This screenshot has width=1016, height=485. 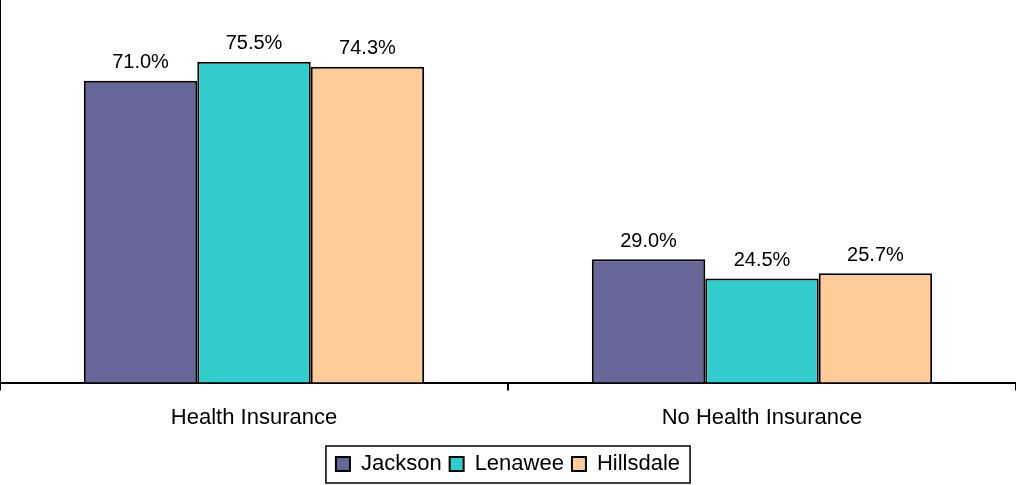 What do you see at coordinates (519, 463) in the screenshot?
I see `legend-label: Lenawee` at bounding box center [519, 463].